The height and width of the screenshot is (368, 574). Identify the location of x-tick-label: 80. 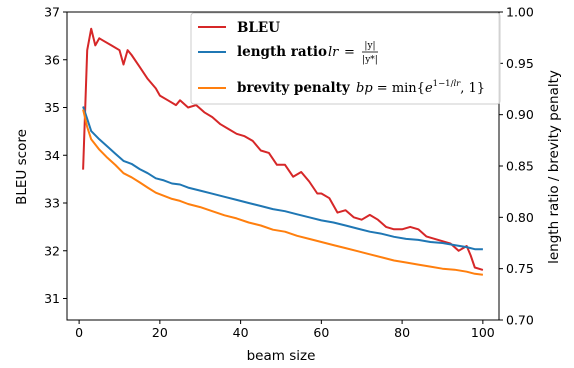
(402, 332).